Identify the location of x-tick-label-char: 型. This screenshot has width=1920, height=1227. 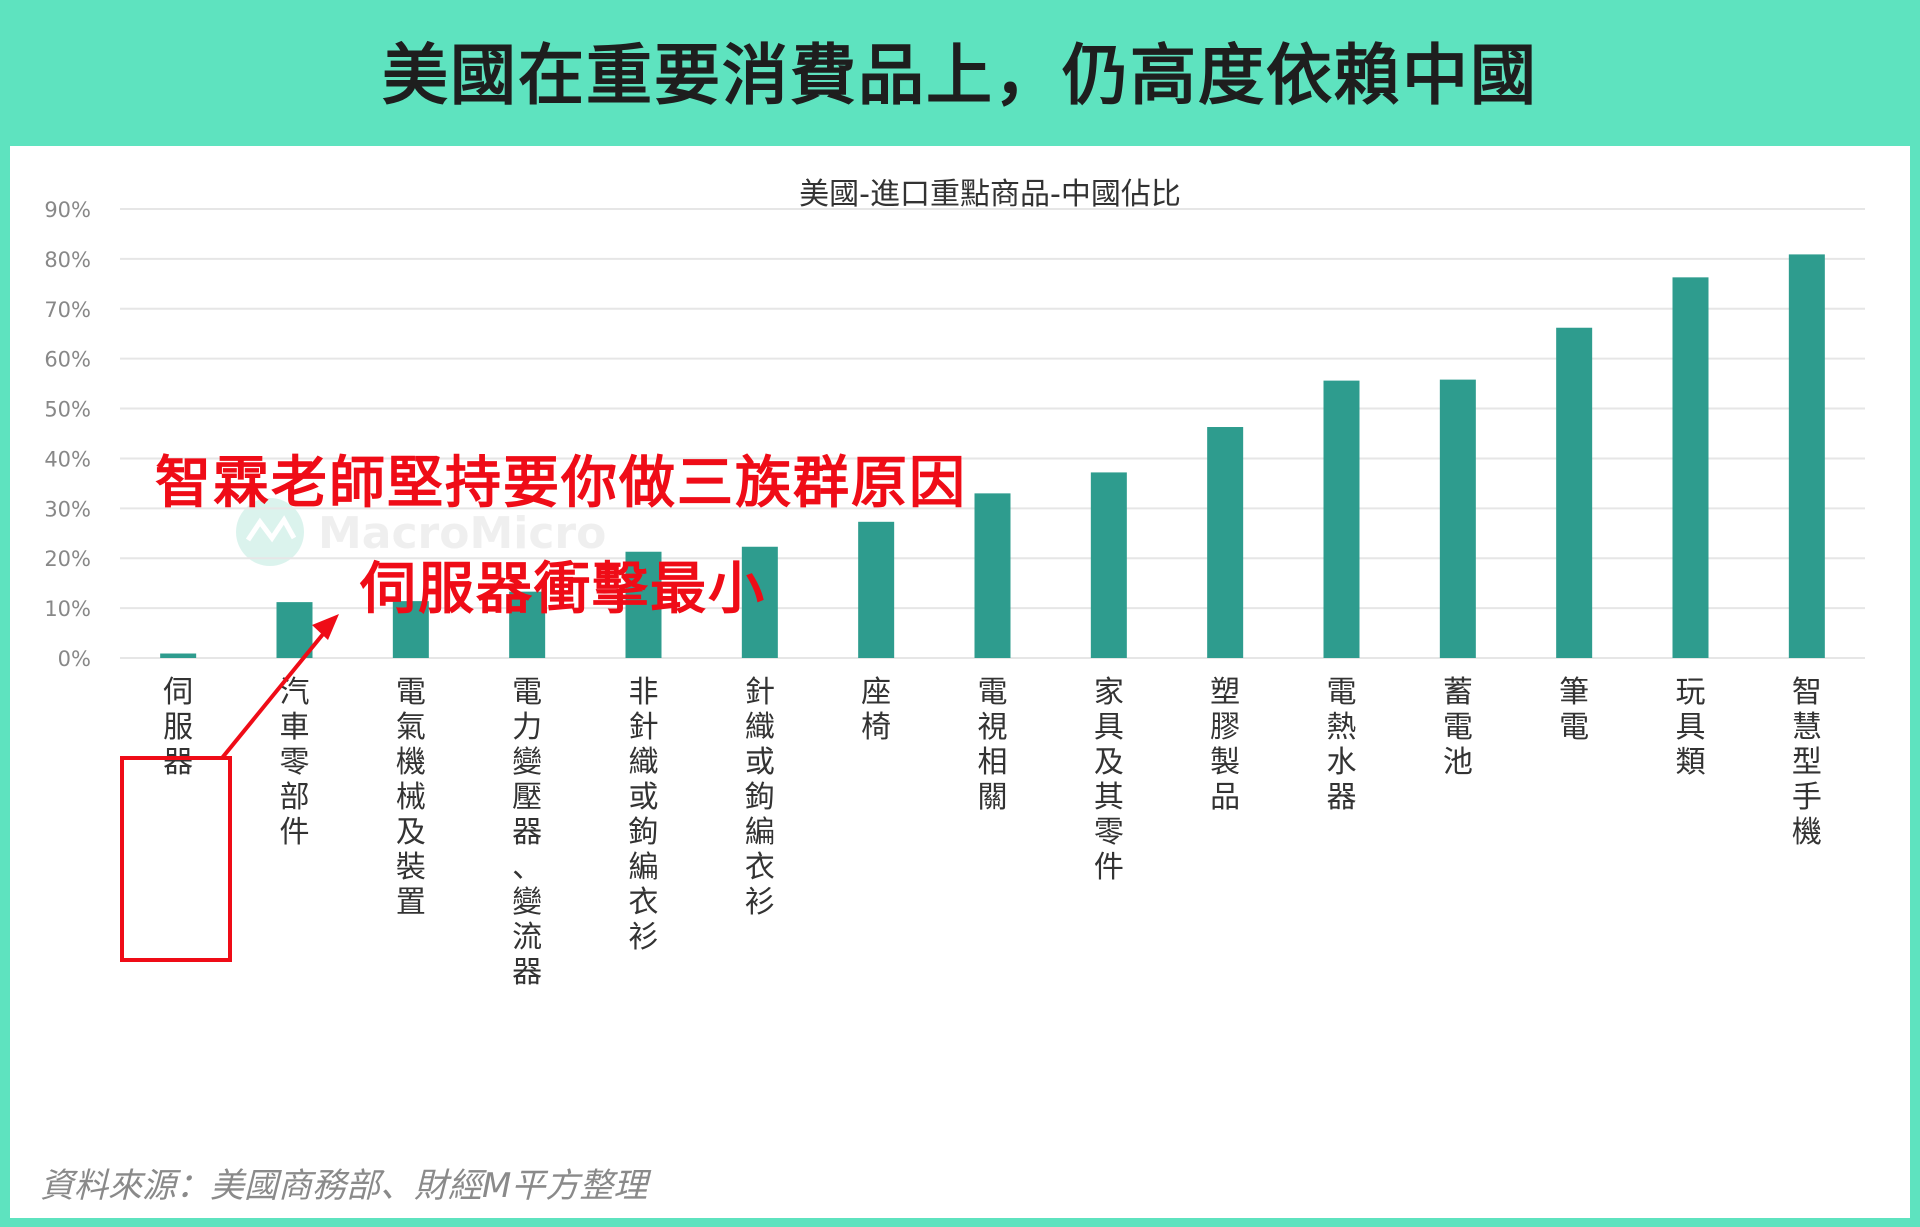
(1807, 762).